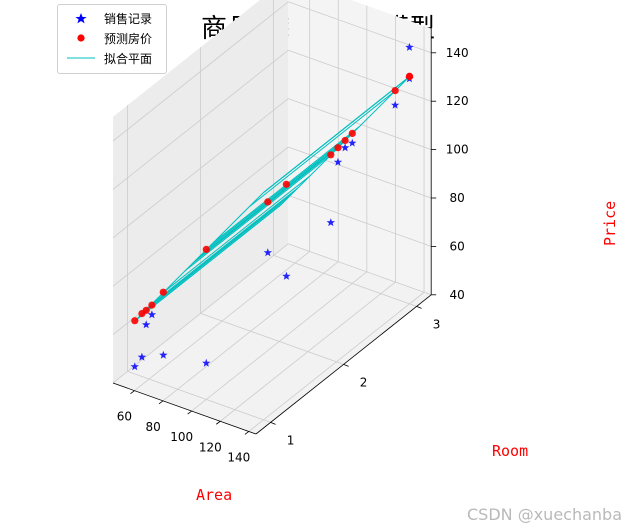 The width and height of the screenshot is (636, 530). What do you see at coordinates (128, 39) in the screenshot?
I see `legend-label-predicted: 预测房价` at bounding box center [128, 39].